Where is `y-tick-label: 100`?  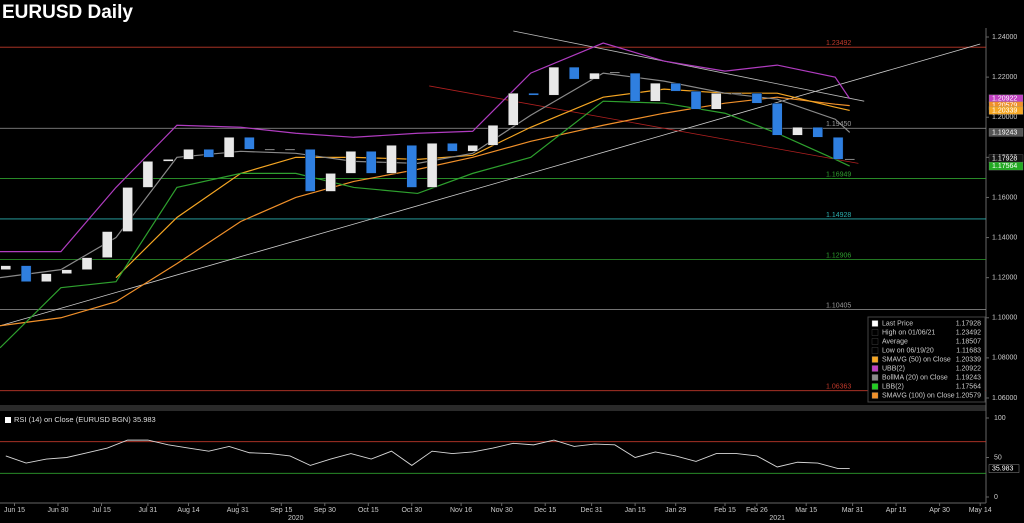 y-tick-label: 100 is located at coordinates (1000, 418).